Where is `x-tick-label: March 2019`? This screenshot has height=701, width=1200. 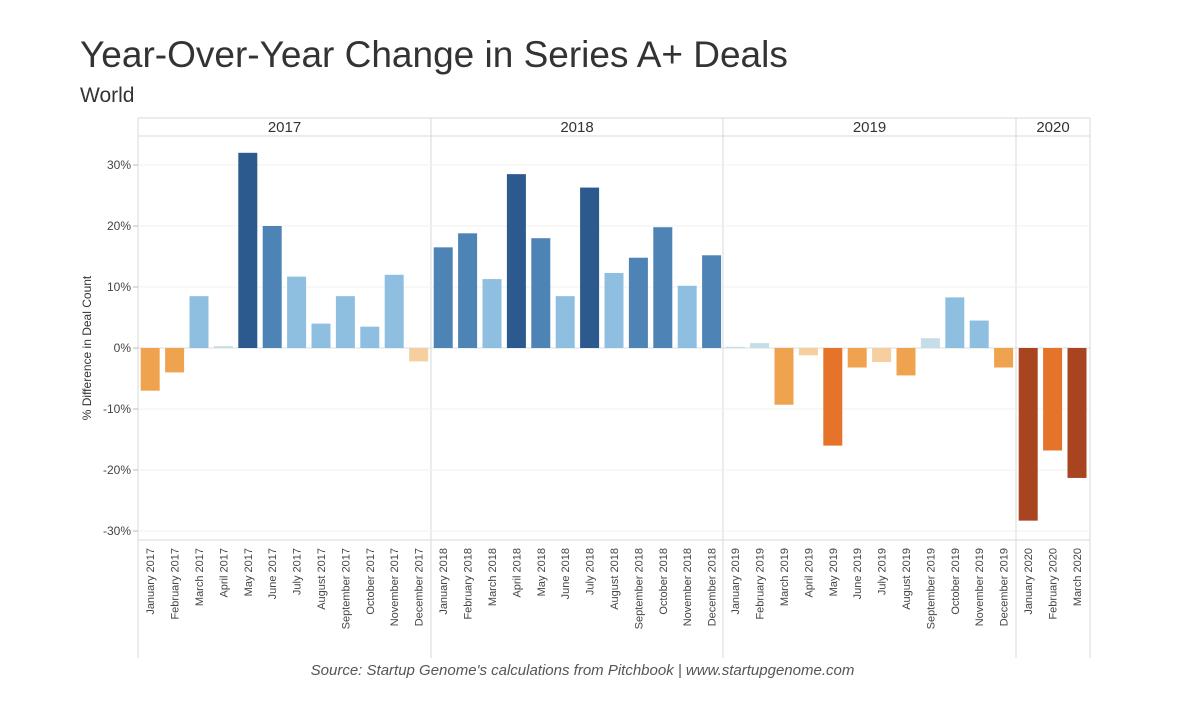
x-tick-label: March 2019 is located at coordinates (785, 577).